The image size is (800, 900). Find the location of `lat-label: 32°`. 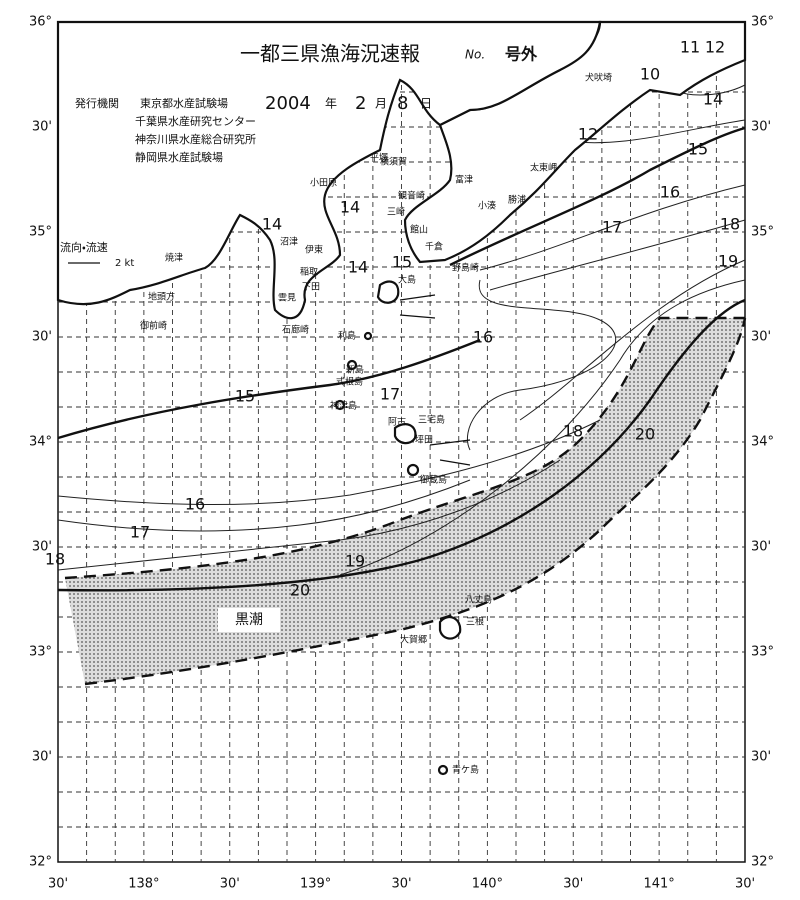

lat-label: 32° is located at coordinates (40, 862).